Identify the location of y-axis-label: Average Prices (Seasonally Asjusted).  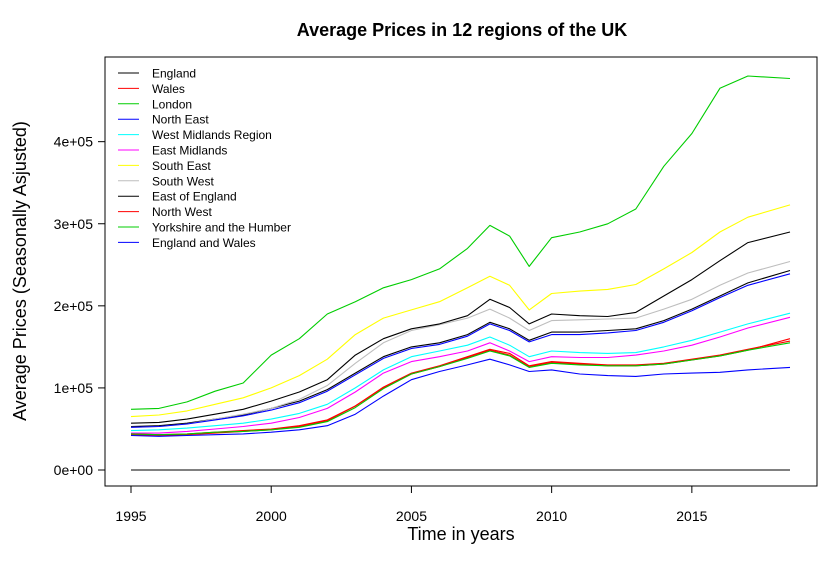
(20, 271).